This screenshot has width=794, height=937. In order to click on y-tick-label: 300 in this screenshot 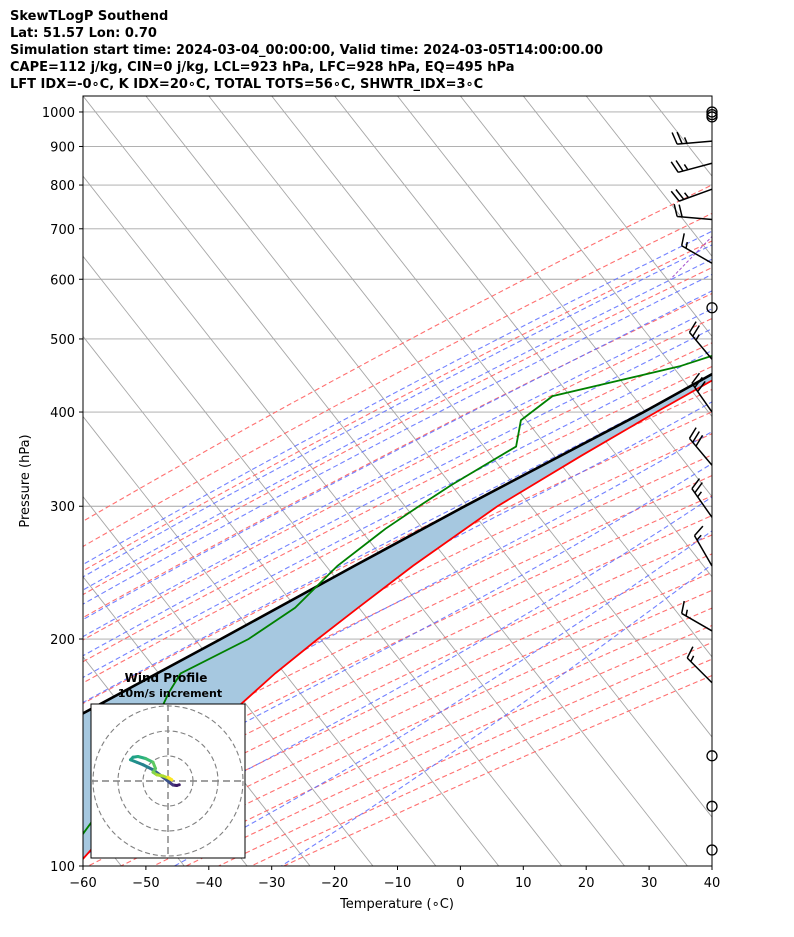, I will do `click(62, 507)`.